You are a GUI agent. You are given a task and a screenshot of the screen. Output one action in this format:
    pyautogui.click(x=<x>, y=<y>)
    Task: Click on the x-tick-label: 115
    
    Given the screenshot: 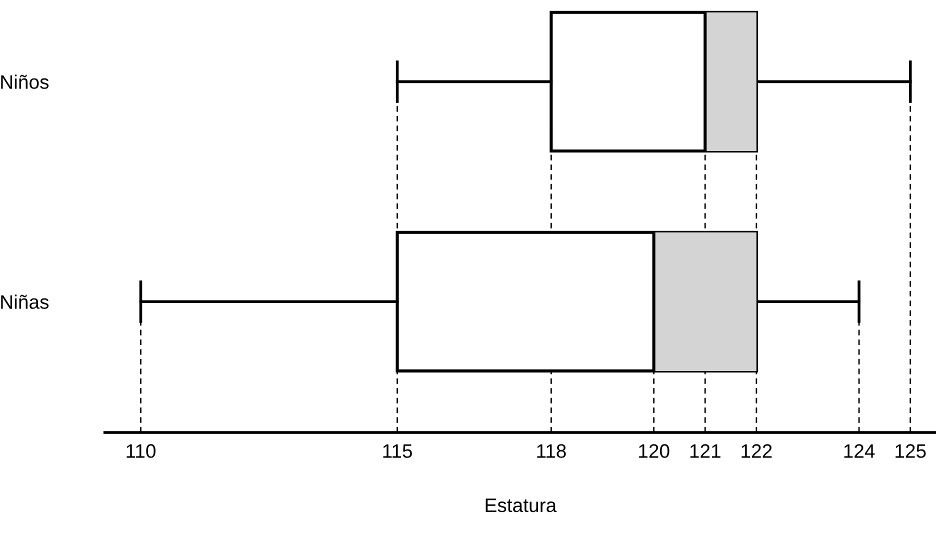 What is the action you would take?
    pyautogui.click(x=397, y=451)
    